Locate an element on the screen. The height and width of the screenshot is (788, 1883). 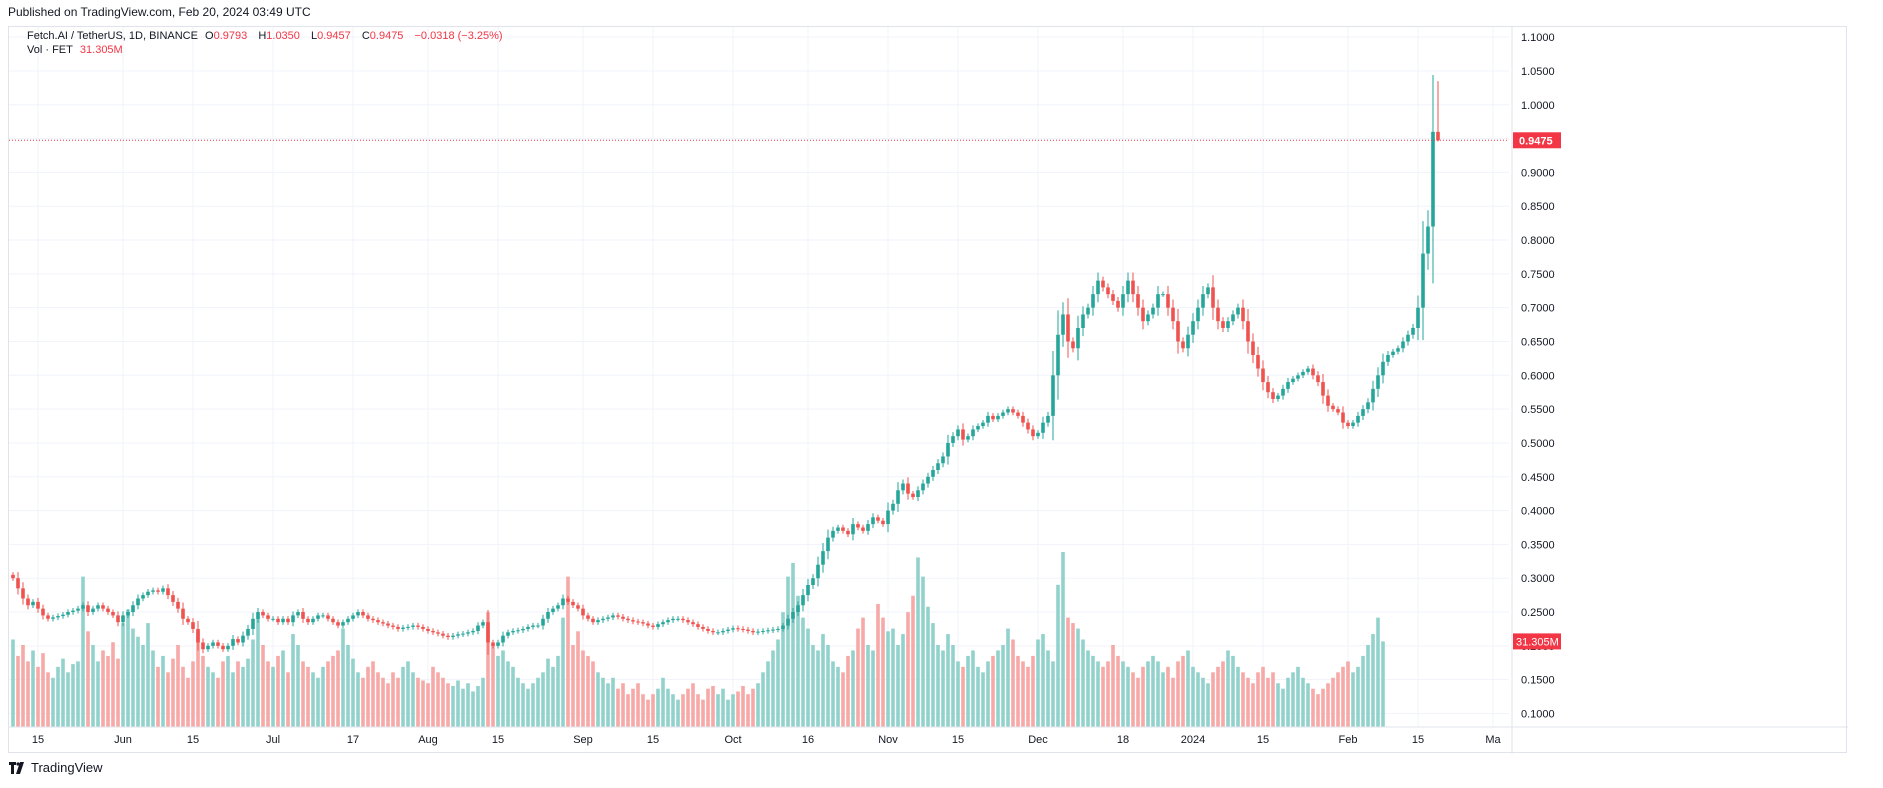
y-tick-label: 0.4000 is located at coordinates (1538, 512).